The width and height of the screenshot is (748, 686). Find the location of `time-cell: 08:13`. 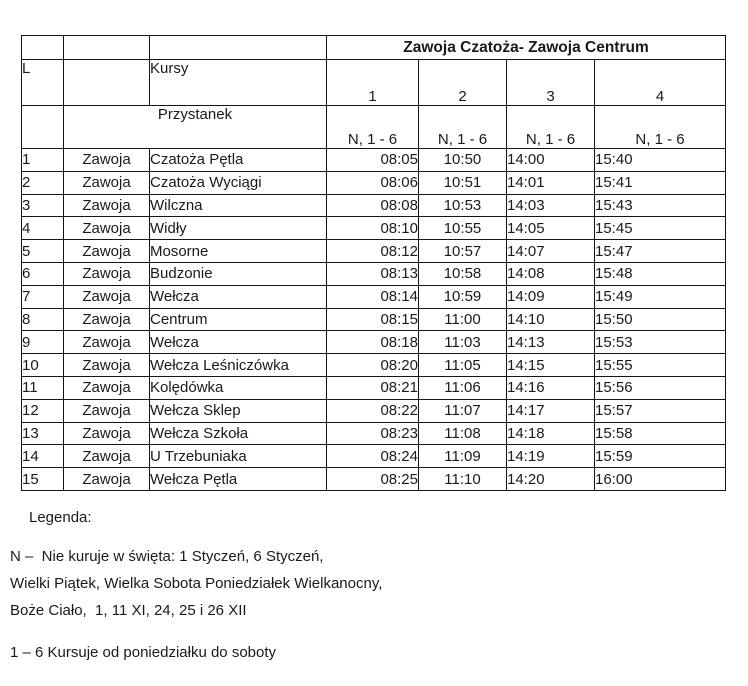

time-cell: 08:13 is located at coordinates (372, 273).